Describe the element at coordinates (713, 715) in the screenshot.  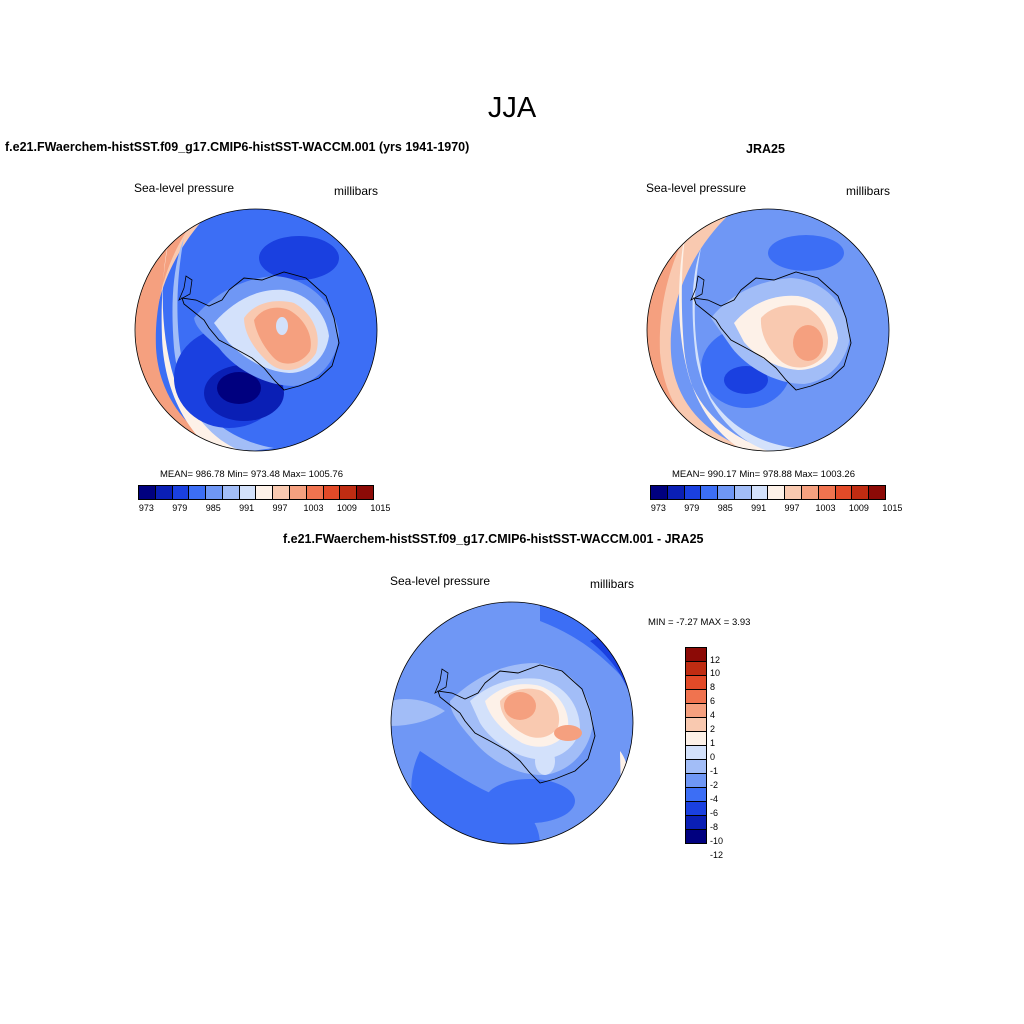
I see `colorbar-label: 4` at that location.